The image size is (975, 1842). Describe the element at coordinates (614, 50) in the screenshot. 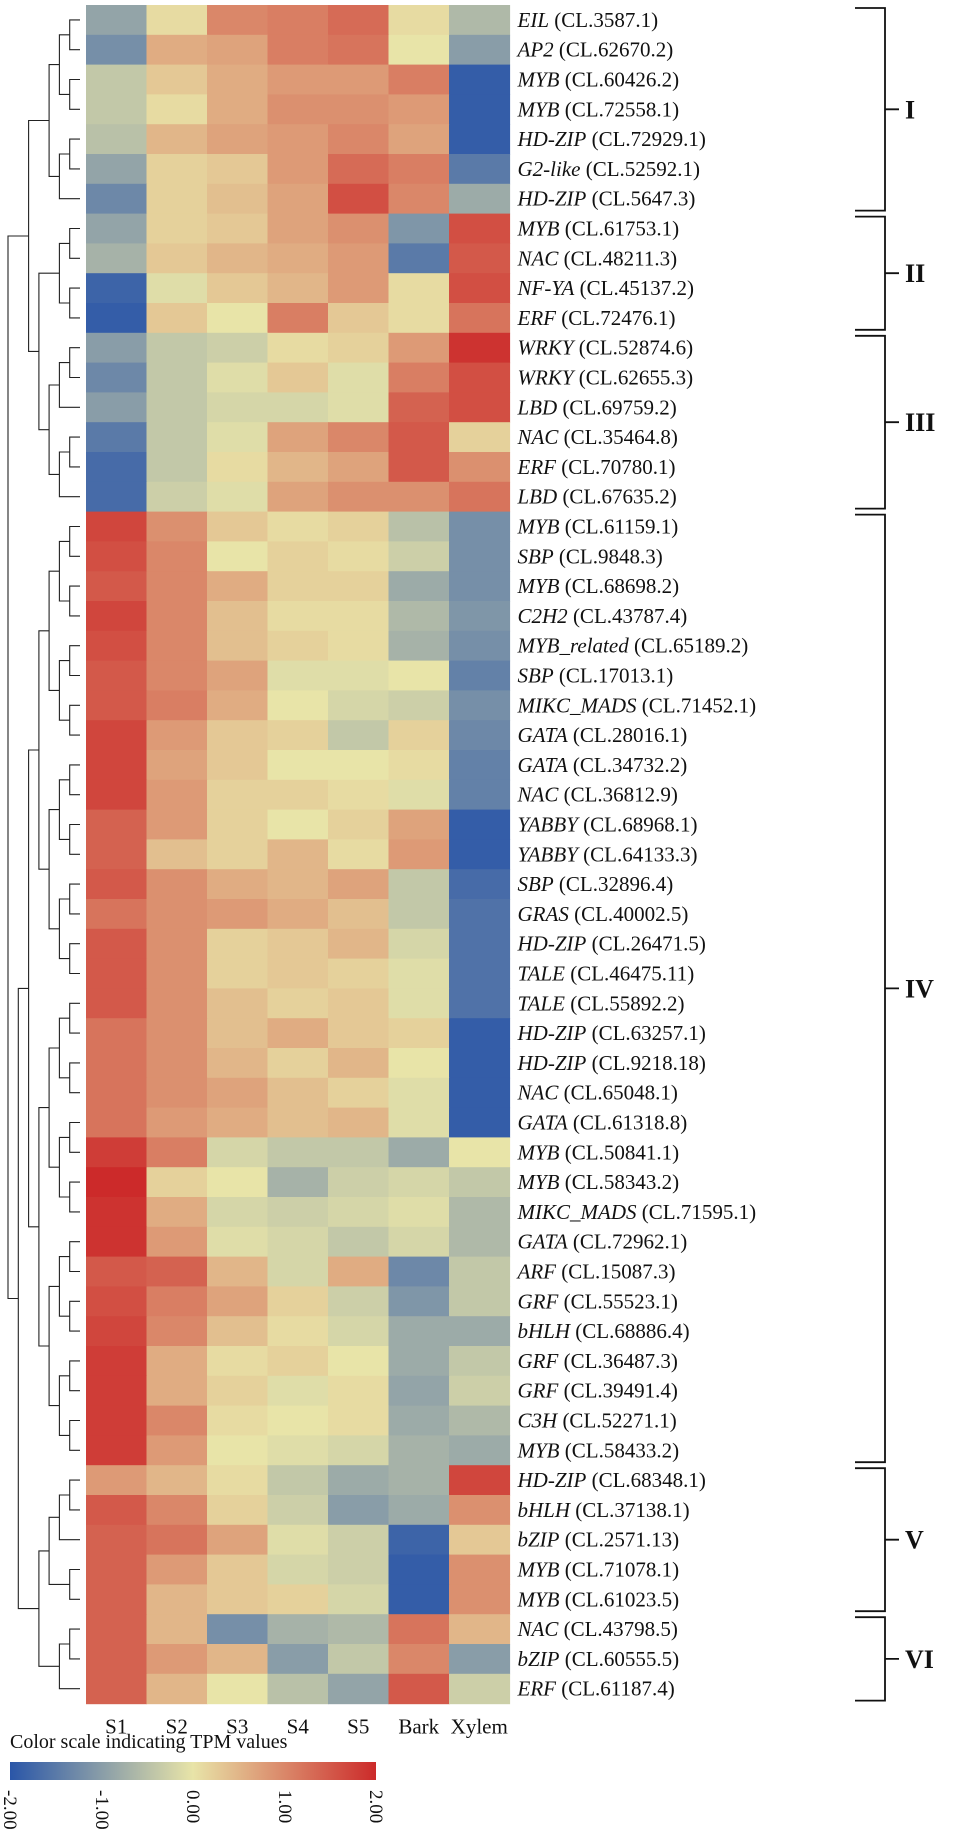

I see `gene-id: (CL.62670.2)` at that location.